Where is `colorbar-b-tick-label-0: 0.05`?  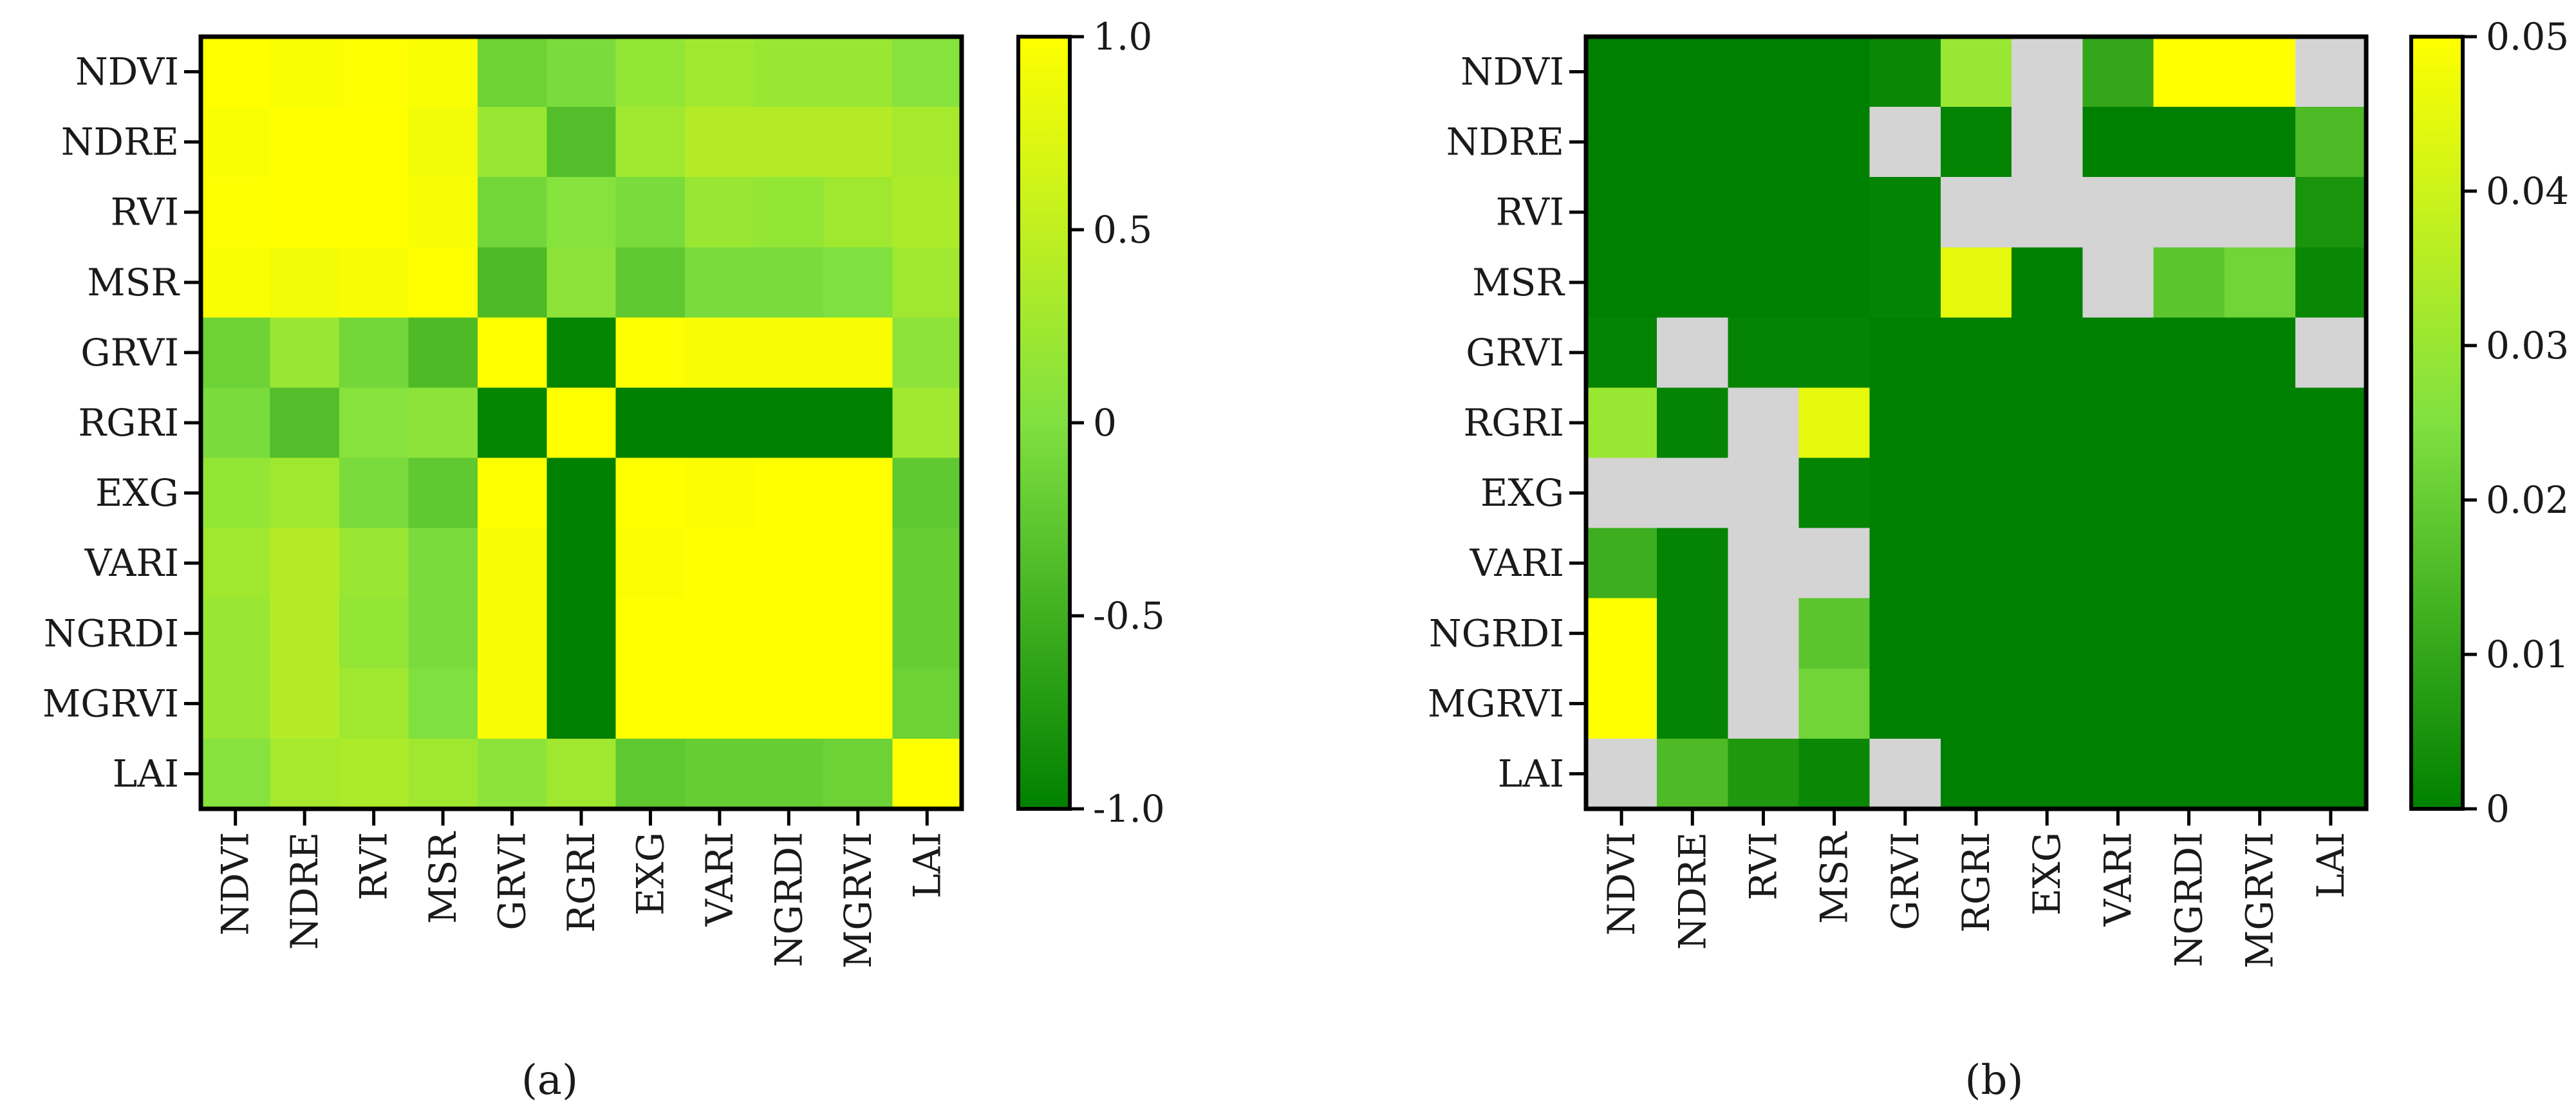
colorbar-b-tick-label-0: 0.05 is located at coordinates (2527, 37).